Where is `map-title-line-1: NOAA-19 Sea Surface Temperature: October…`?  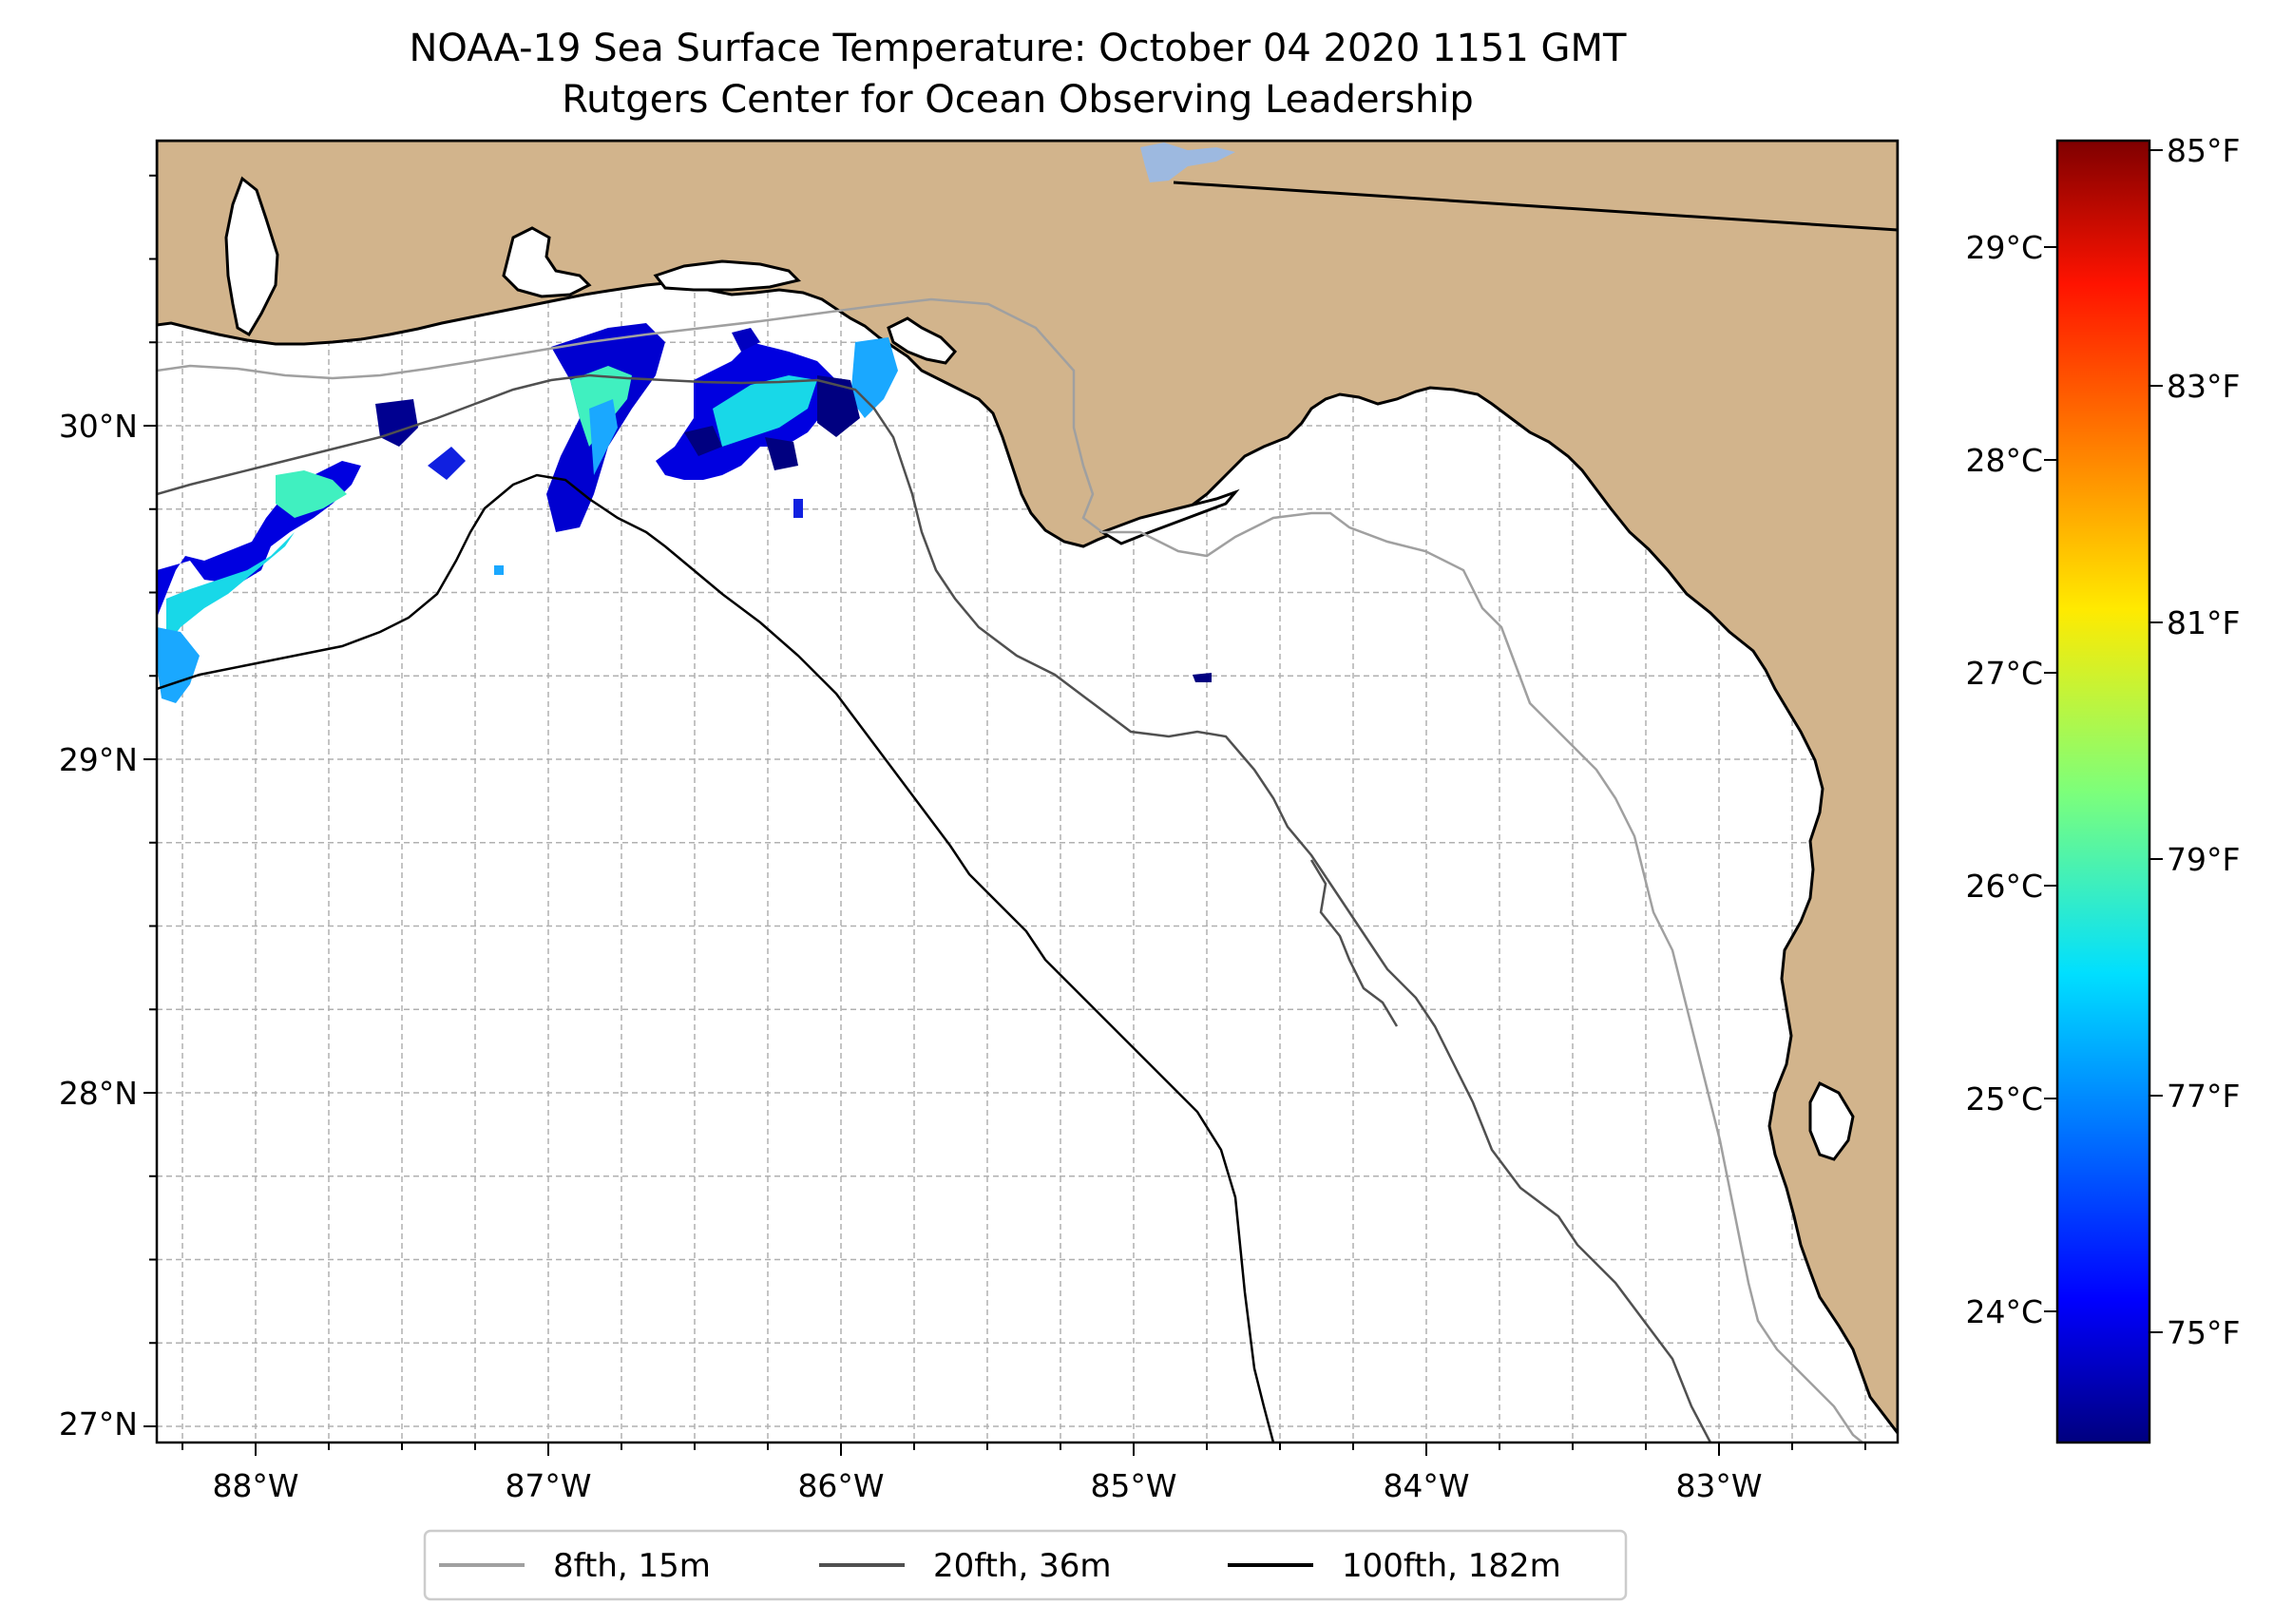
map-title-line-1: NOAA-19 Sea Surface Temperature: October… is located at coordinates (1019, 48).